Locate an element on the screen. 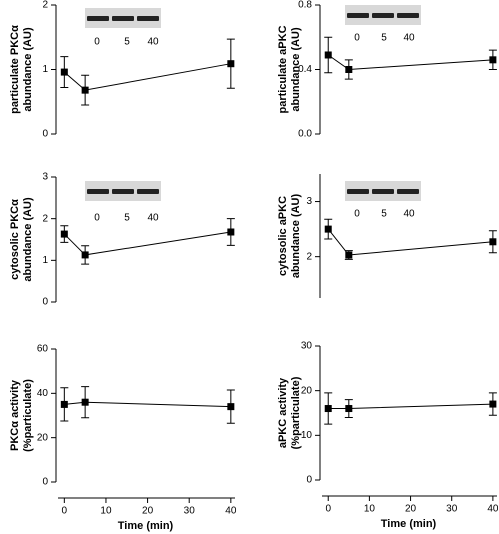  y-axis-label: cytosolic aPKC is located at coordinates (283, 236).